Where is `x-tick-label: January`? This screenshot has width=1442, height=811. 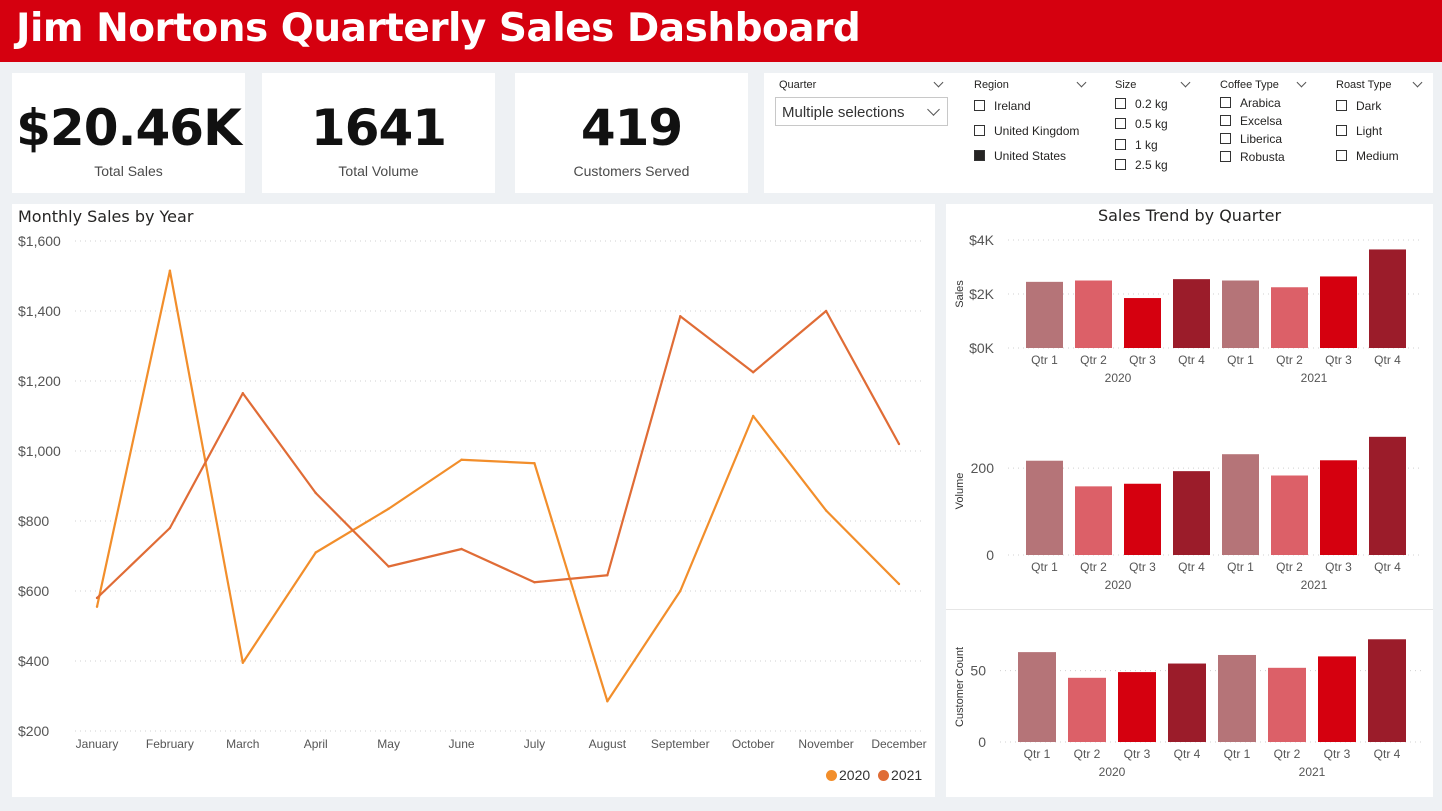 x-tick-label: January is located at coordinates (97, 744).